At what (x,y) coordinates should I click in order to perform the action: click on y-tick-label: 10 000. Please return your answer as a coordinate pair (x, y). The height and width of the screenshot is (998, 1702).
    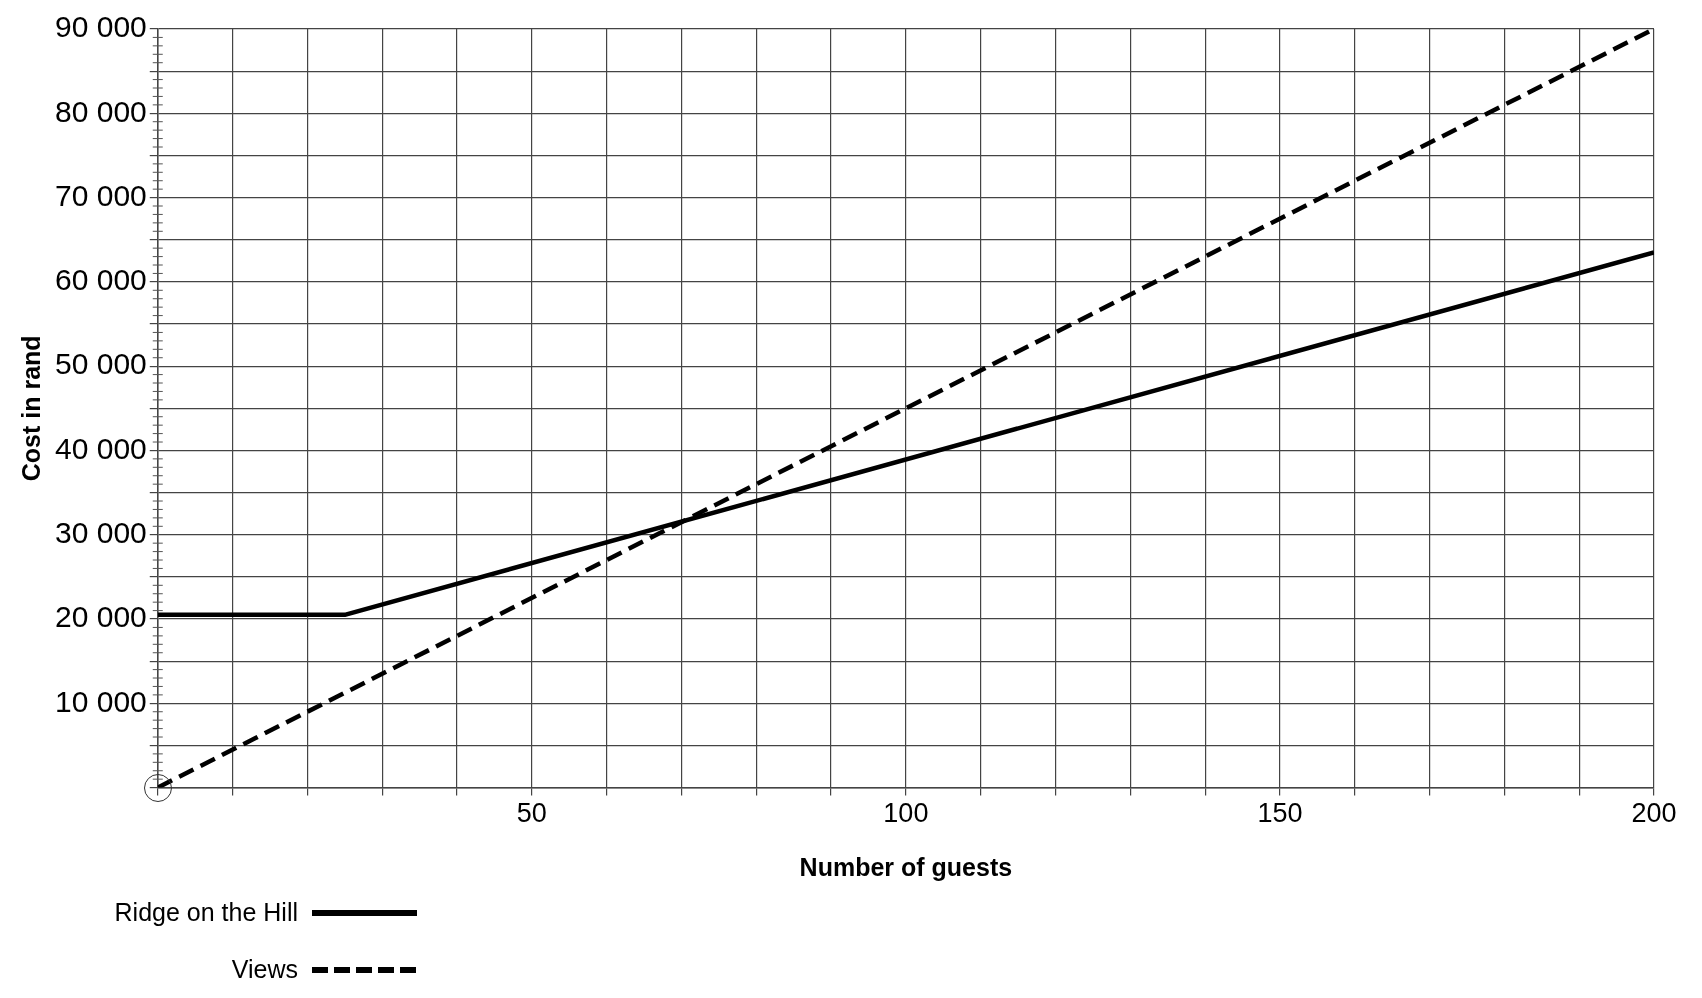
    Looking at the image, I should click on (100, 701).